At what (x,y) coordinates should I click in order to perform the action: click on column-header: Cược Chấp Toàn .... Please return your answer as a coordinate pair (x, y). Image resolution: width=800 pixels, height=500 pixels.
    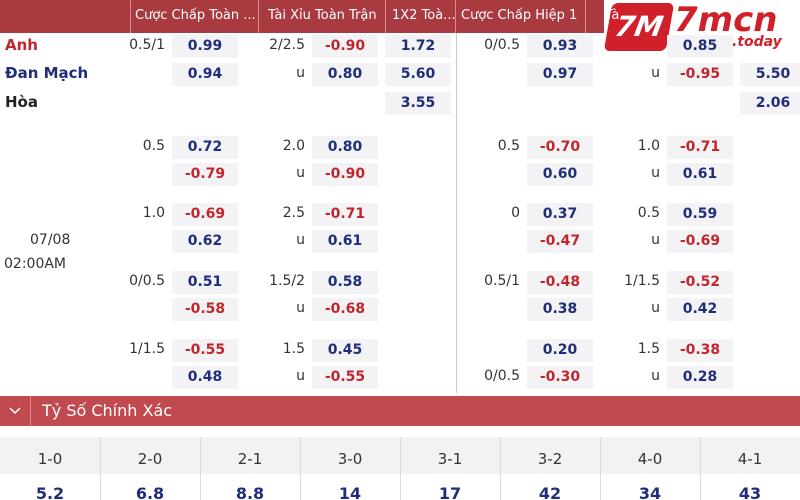
    Looking at the image, I should click on (195, 15).